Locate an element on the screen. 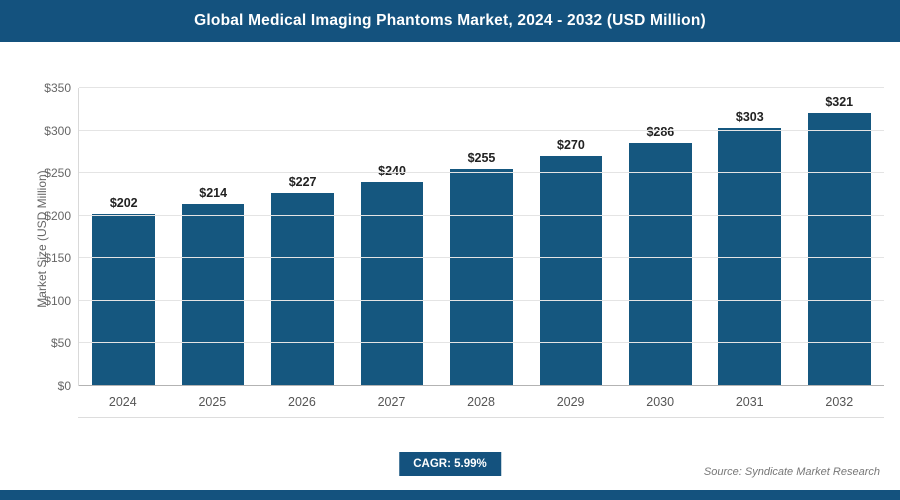 This screenshot has height=500, width=900. bar-2028 is located at coordinates (481, 277).